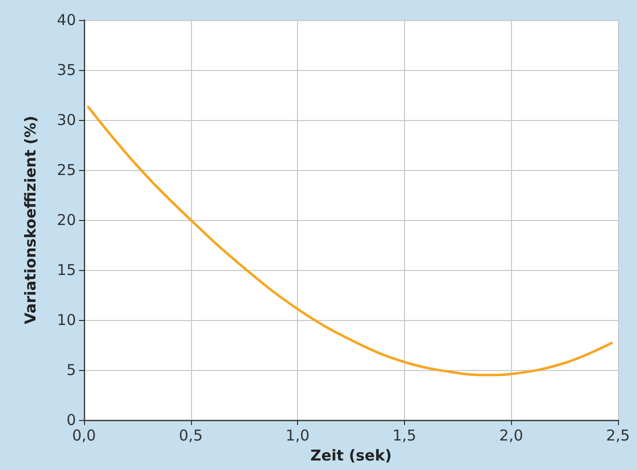 This screenshot has height=470, width=637. What do you see at coordinates (71, 370) in the screenshot?
I see `y-tick-label: 5` at bounding box center [71, 370].